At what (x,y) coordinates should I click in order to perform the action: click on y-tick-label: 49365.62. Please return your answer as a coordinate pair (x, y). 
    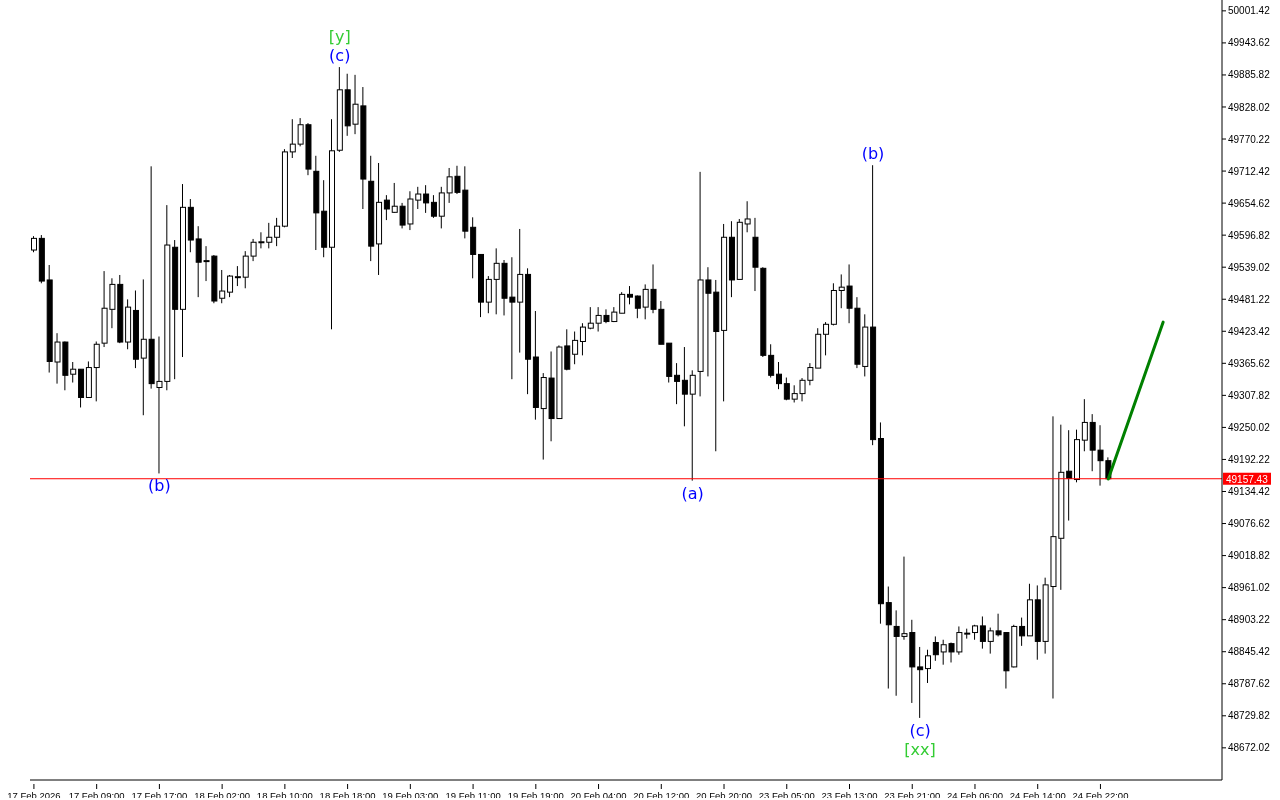
    Looking at the image, I should click on (1249, 363).